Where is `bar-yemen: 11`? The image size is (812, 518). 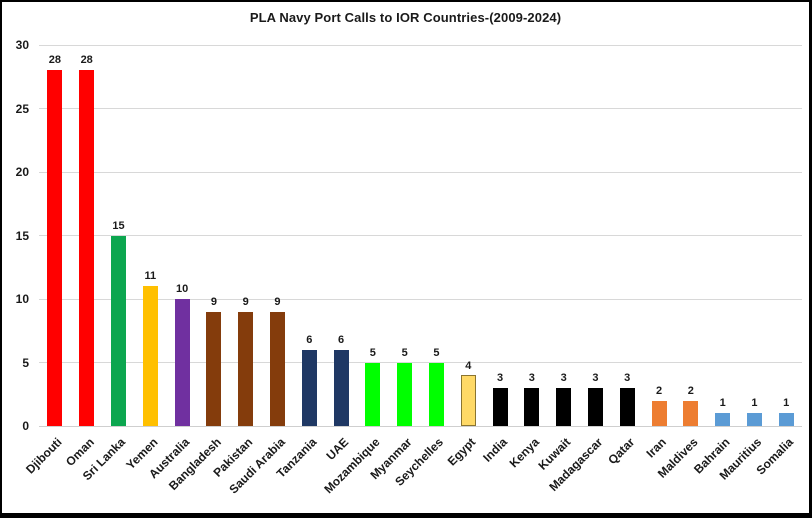 bar-yemen: 11 is located at coordinates (150, 348).